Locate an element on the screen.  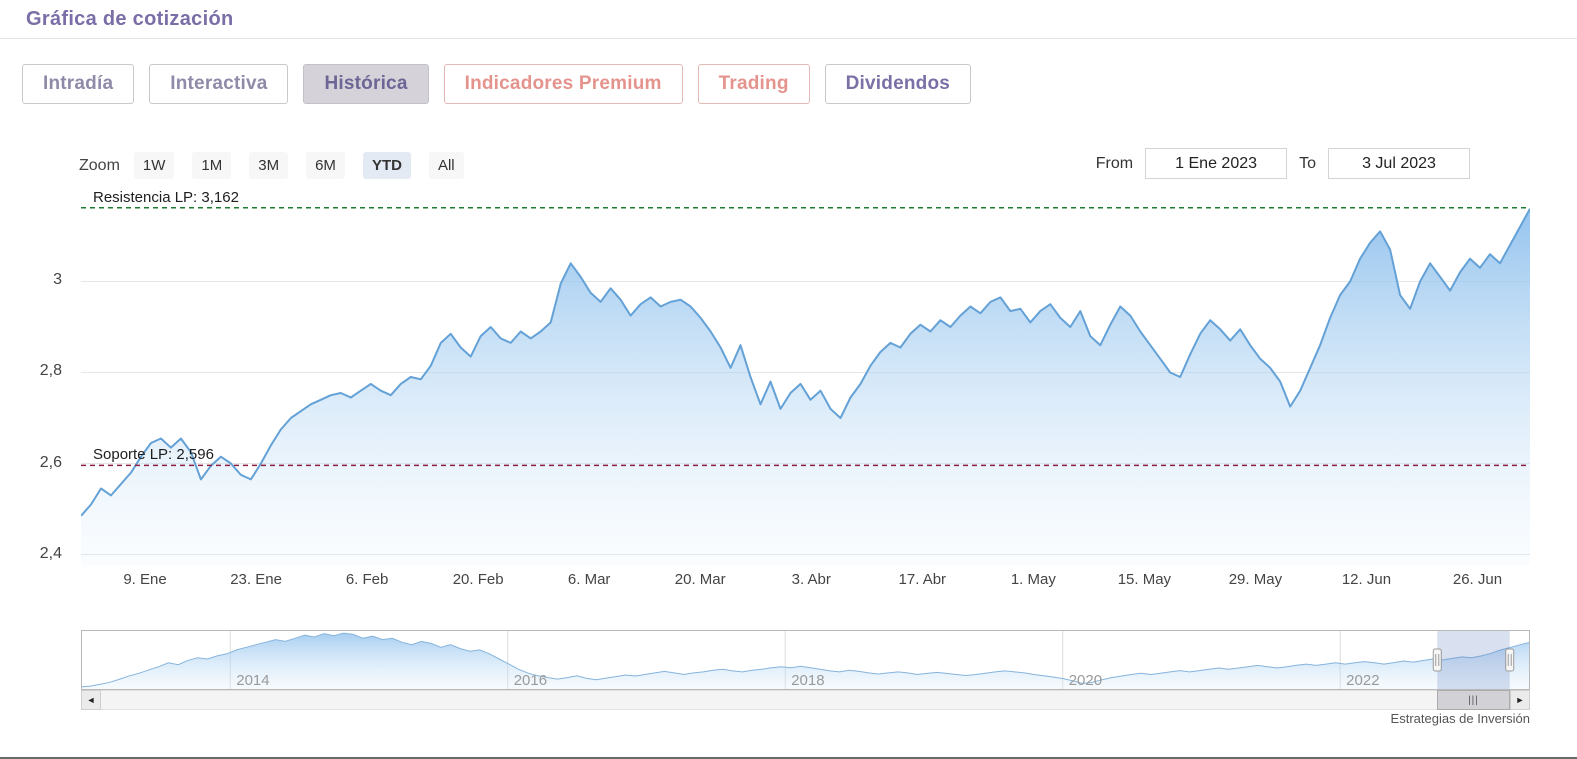
x-tick-label: 3. Abr is located at coordinates (811, 579).